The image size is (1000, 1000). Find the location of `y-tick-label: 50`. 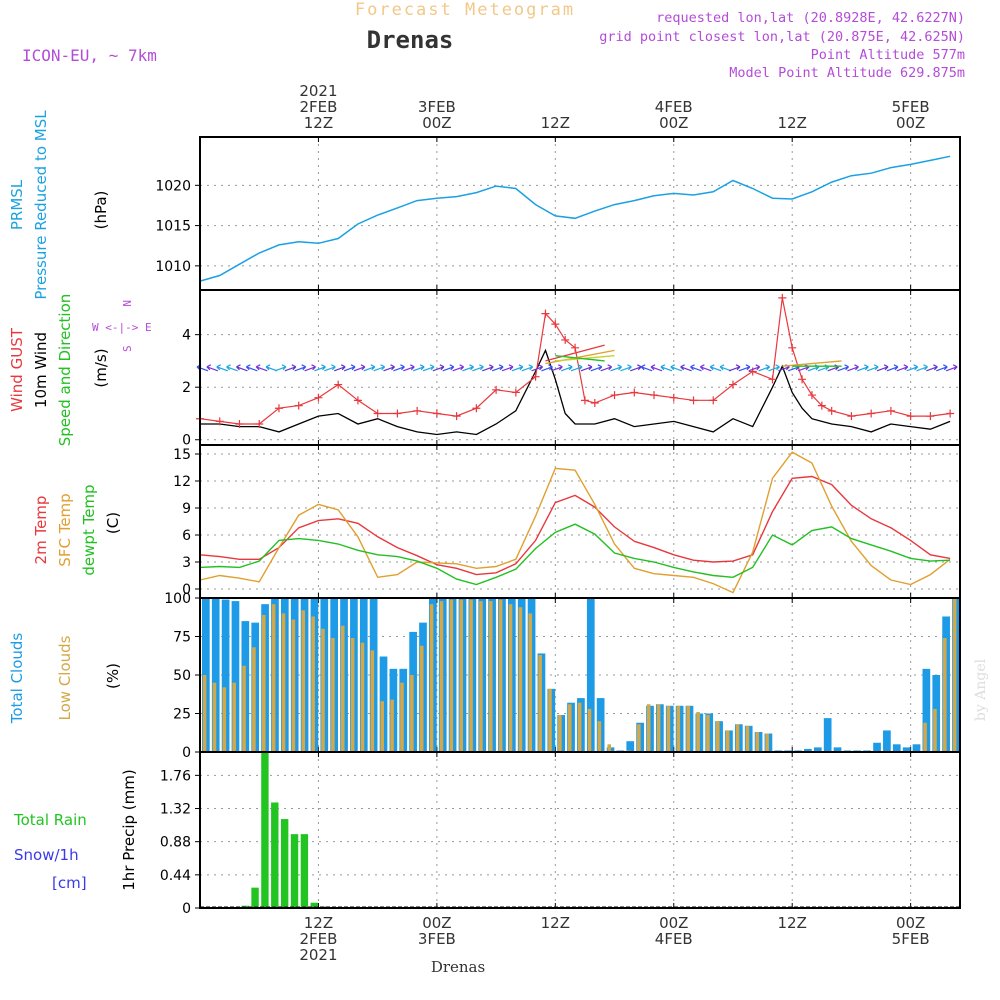

y-tick-label: 50 is located at coordinates (182, 676).